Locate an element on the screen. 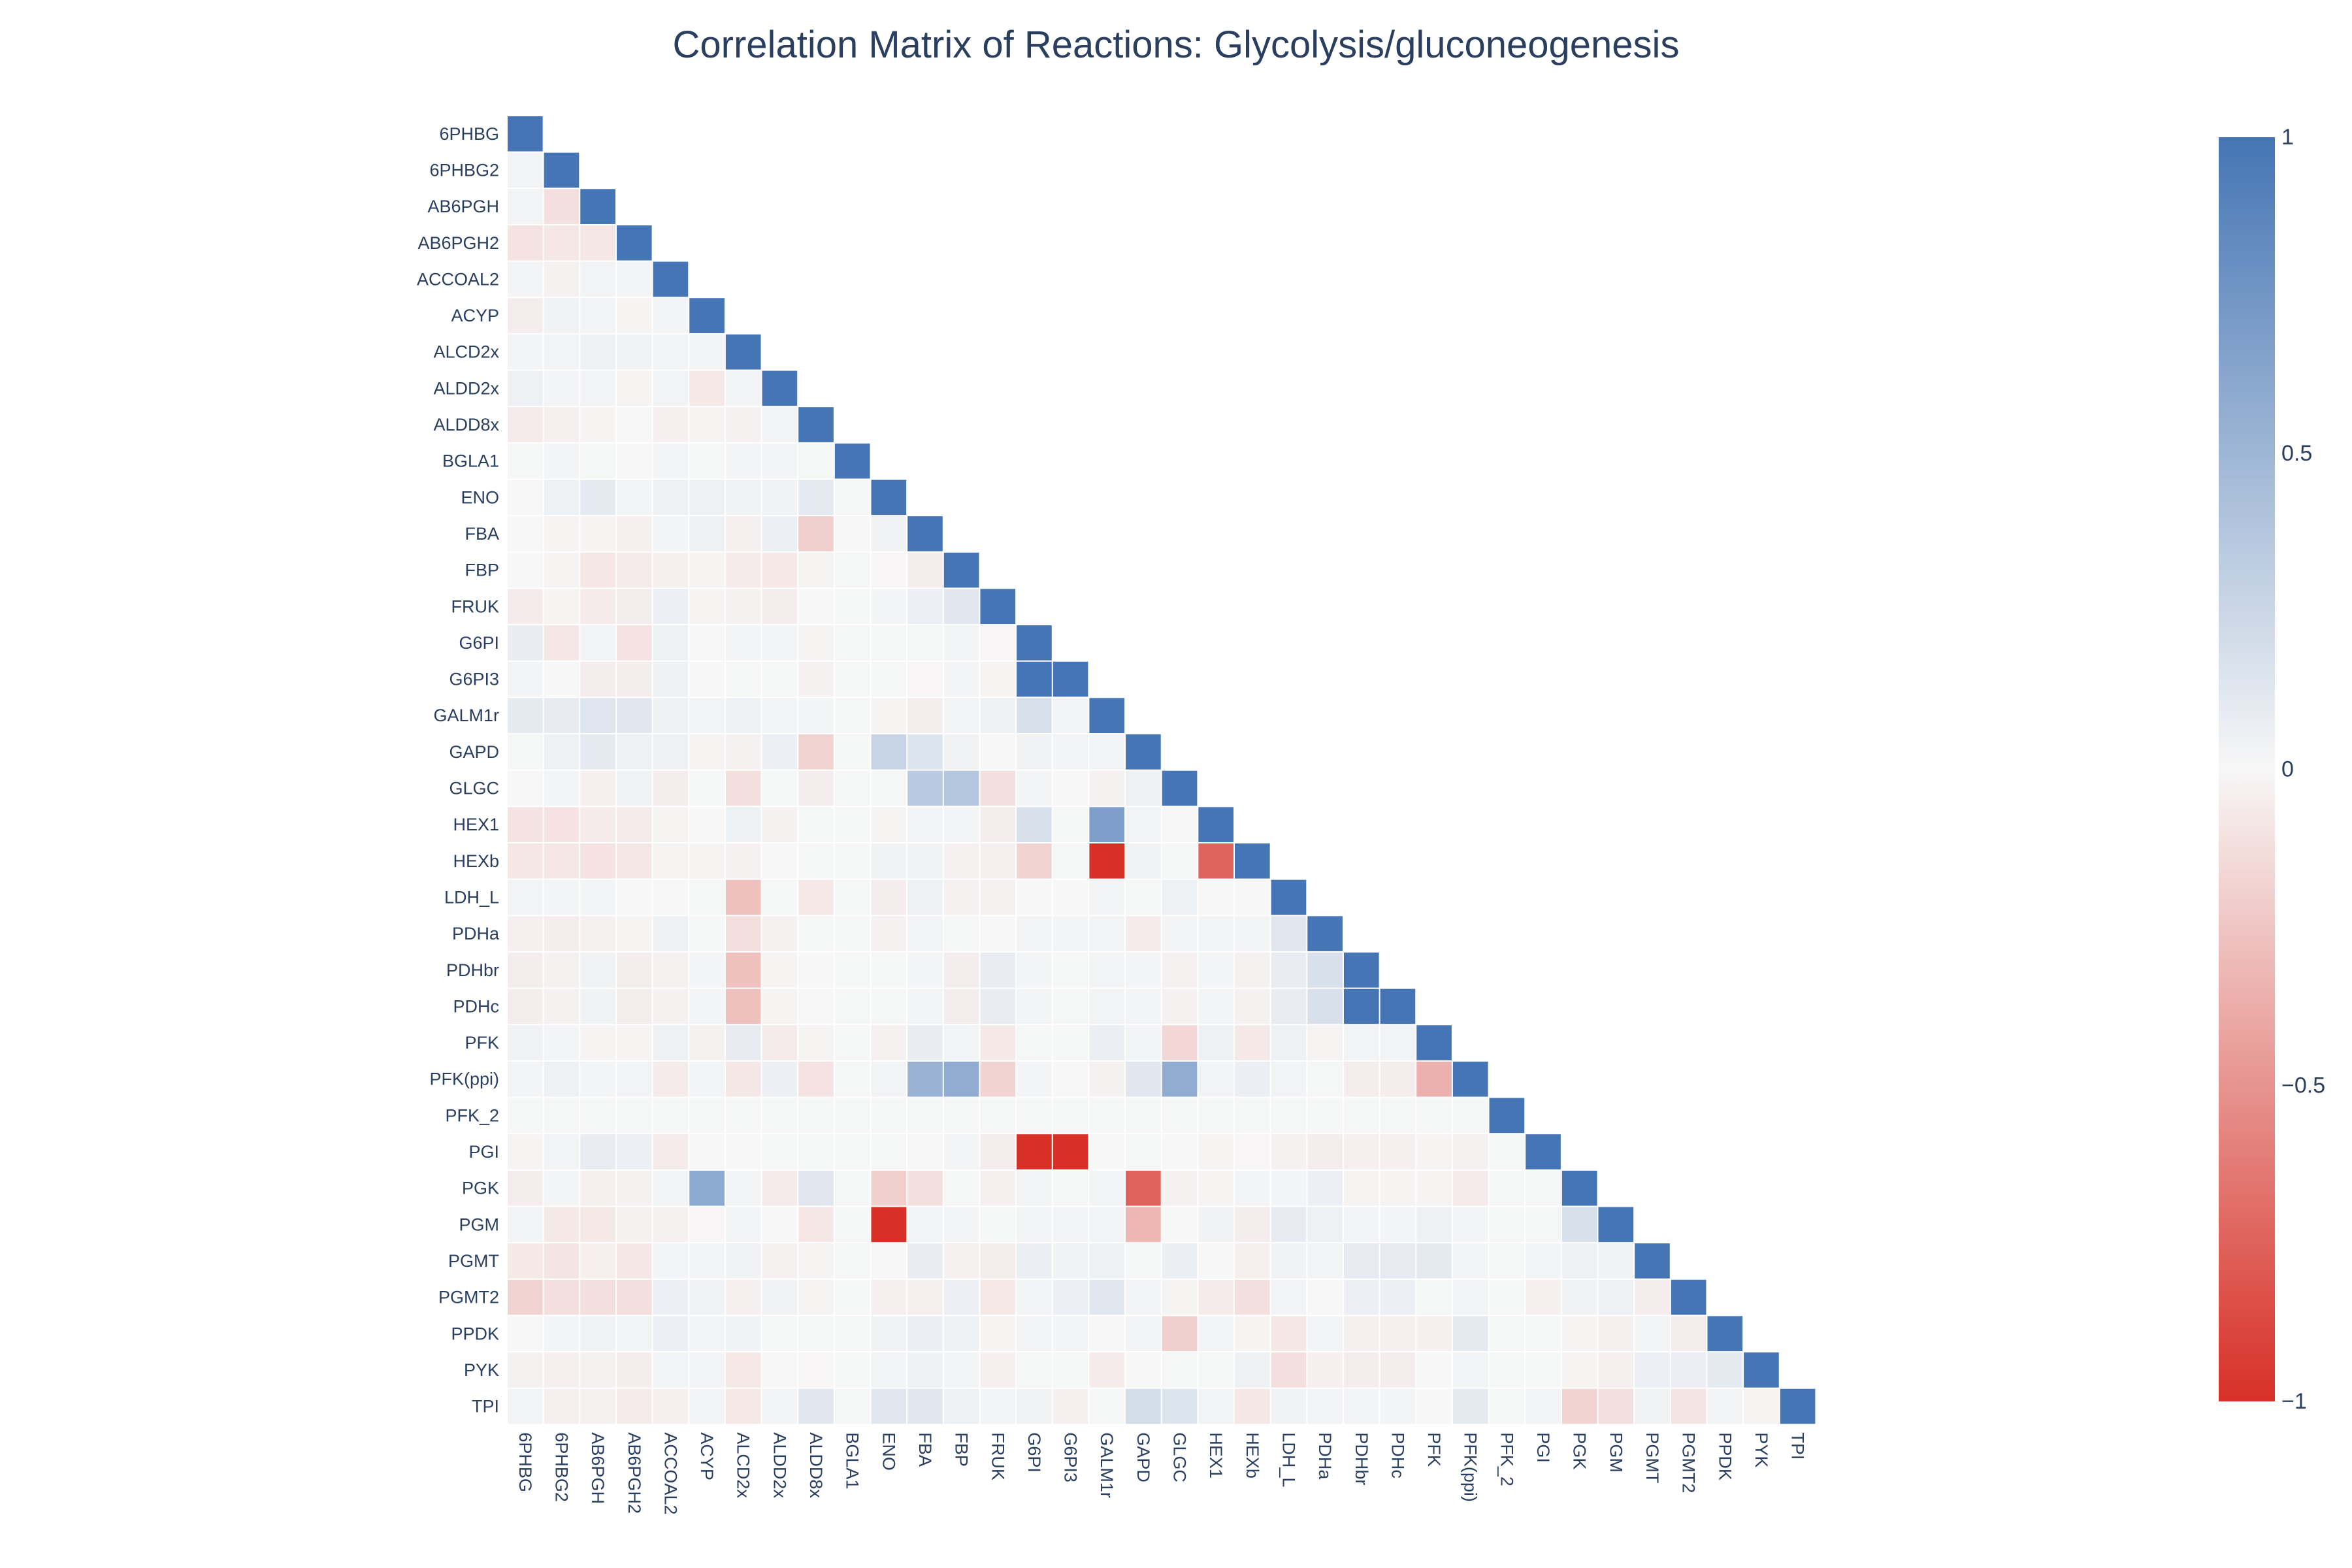  heatmap-cell-PPDK-PFK(ppi) is located at coordinates (1470, 1334).